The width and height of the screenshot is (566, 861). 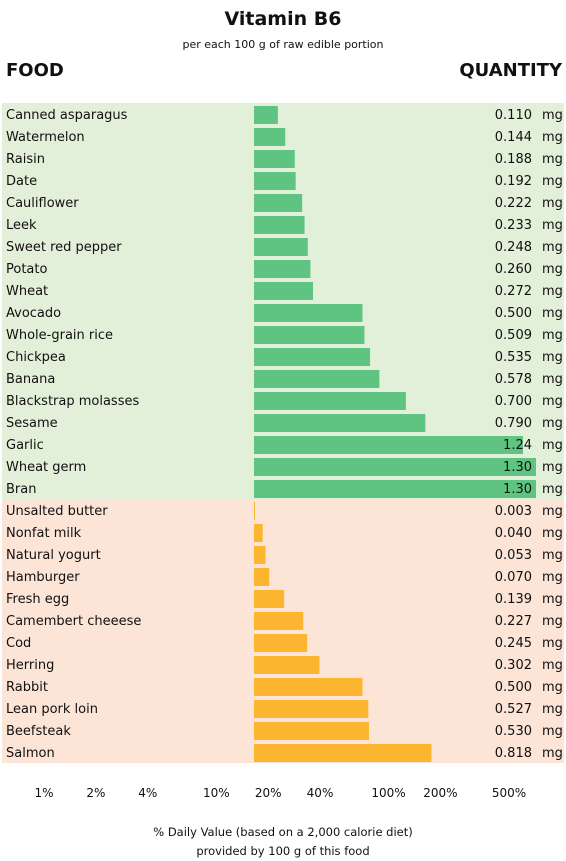 What do you see at coordinates (25, 159) in the screenshot?
I see `food-label: Raisin` at bounding box center [25, 159].